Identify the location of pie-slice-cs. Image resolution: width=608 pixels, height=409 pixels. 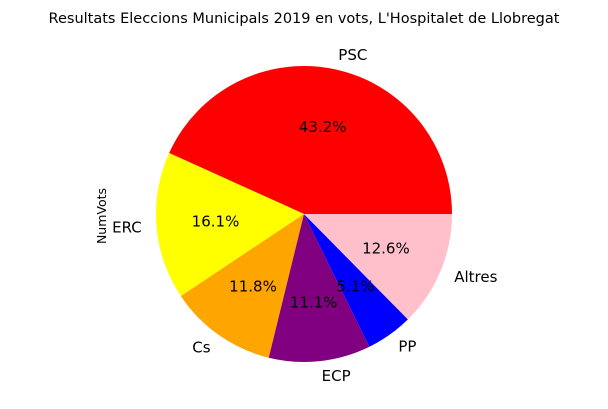
(242, 286).